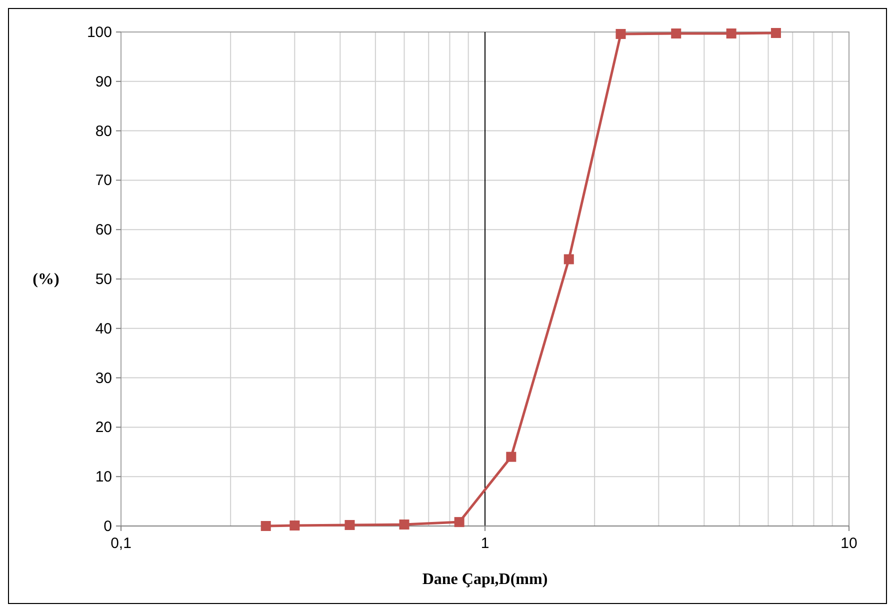 Image resolution: width=895 pixels, height=612 pixels. I want to click on y-tick-label: 0, so click(108, 526).